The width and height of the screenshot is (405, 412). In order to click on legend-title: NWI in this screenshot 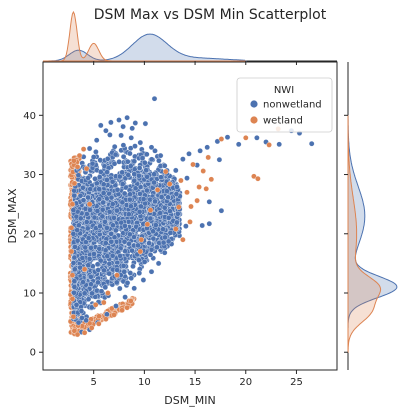, I will do `click(284, 90)`.